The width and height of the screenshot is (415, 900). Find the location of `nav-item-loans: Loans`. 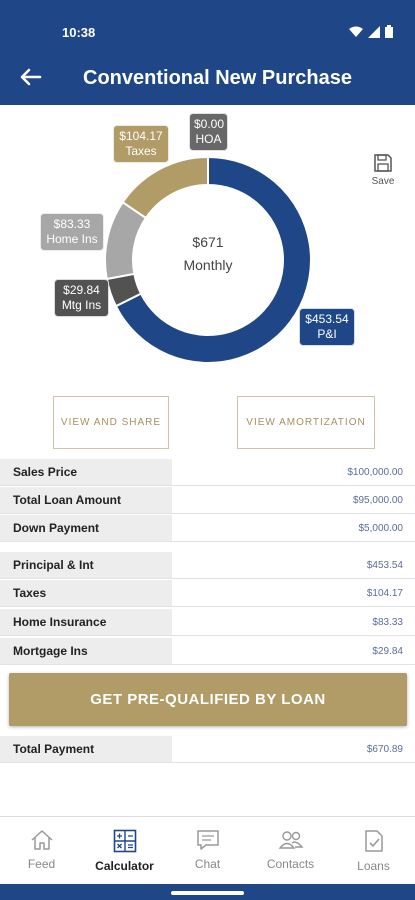

nav-item-loans: Loans is located at coordinates (373, 851).